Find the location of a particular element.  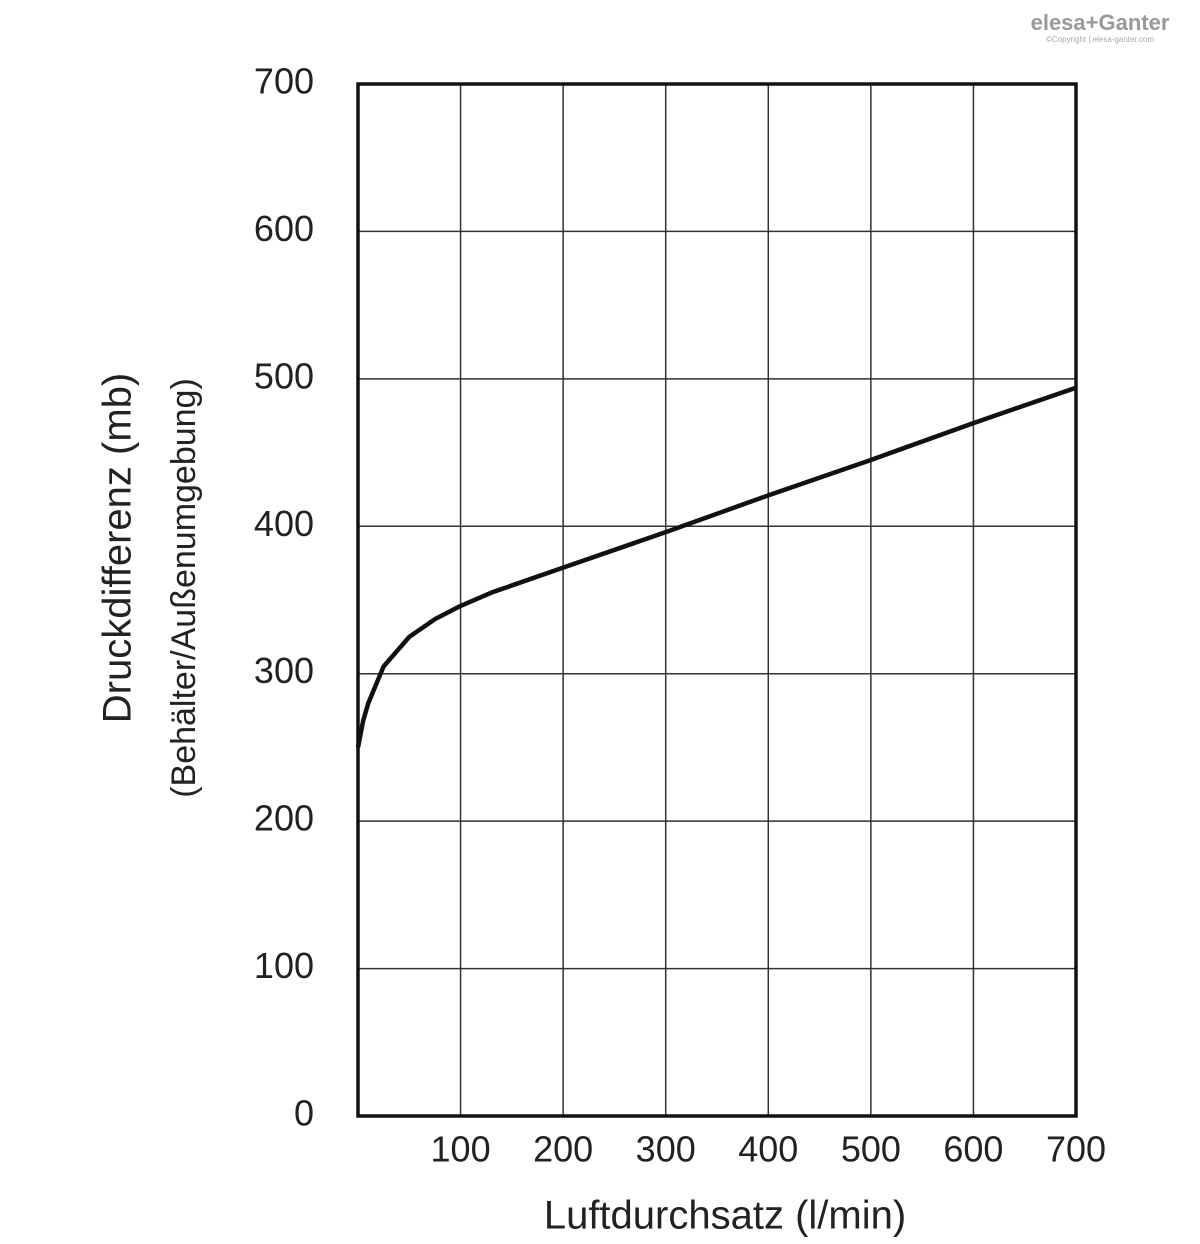

x-tick-label: 500 is located at coordinates (871, 1149).